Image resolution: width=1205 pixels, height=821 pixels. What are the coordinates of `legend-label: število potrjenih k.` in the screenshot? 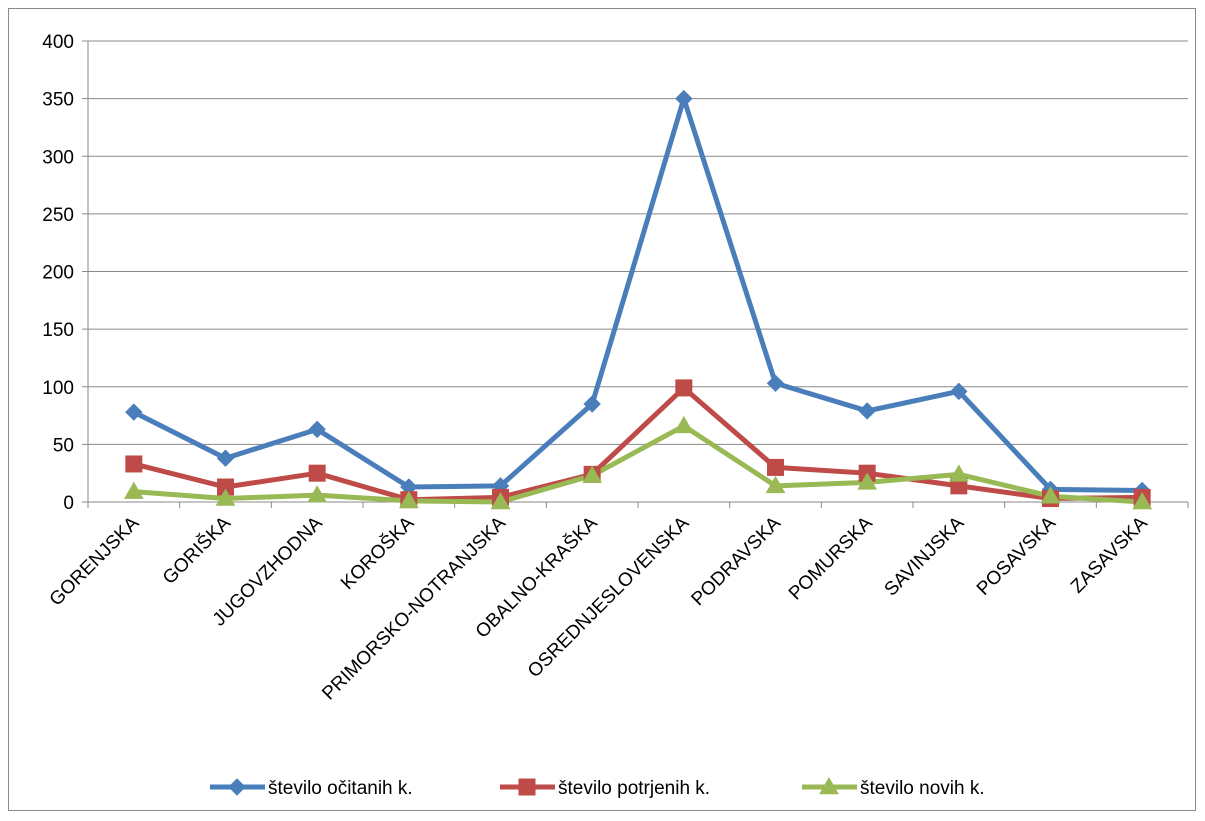 It's located at (634, 788).